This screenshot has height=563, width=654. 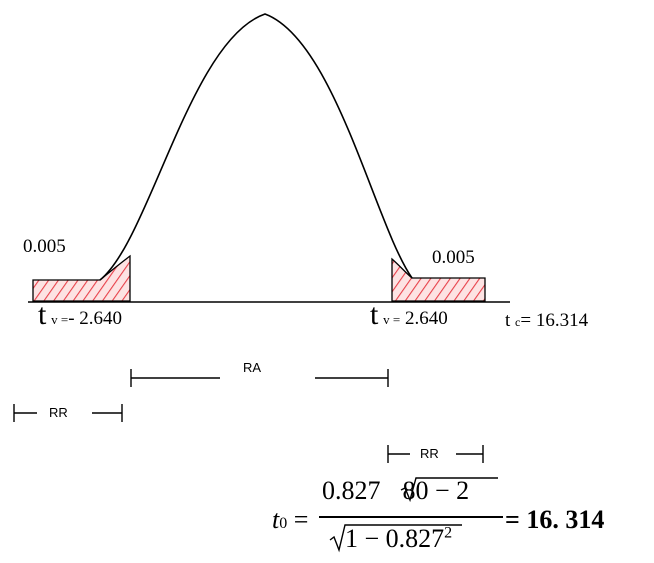 What do you see at coordinates (399, 538) in the screenshot?
I see `formula-denominator: 1 − 0.8272` at bounding box center [399, 538].